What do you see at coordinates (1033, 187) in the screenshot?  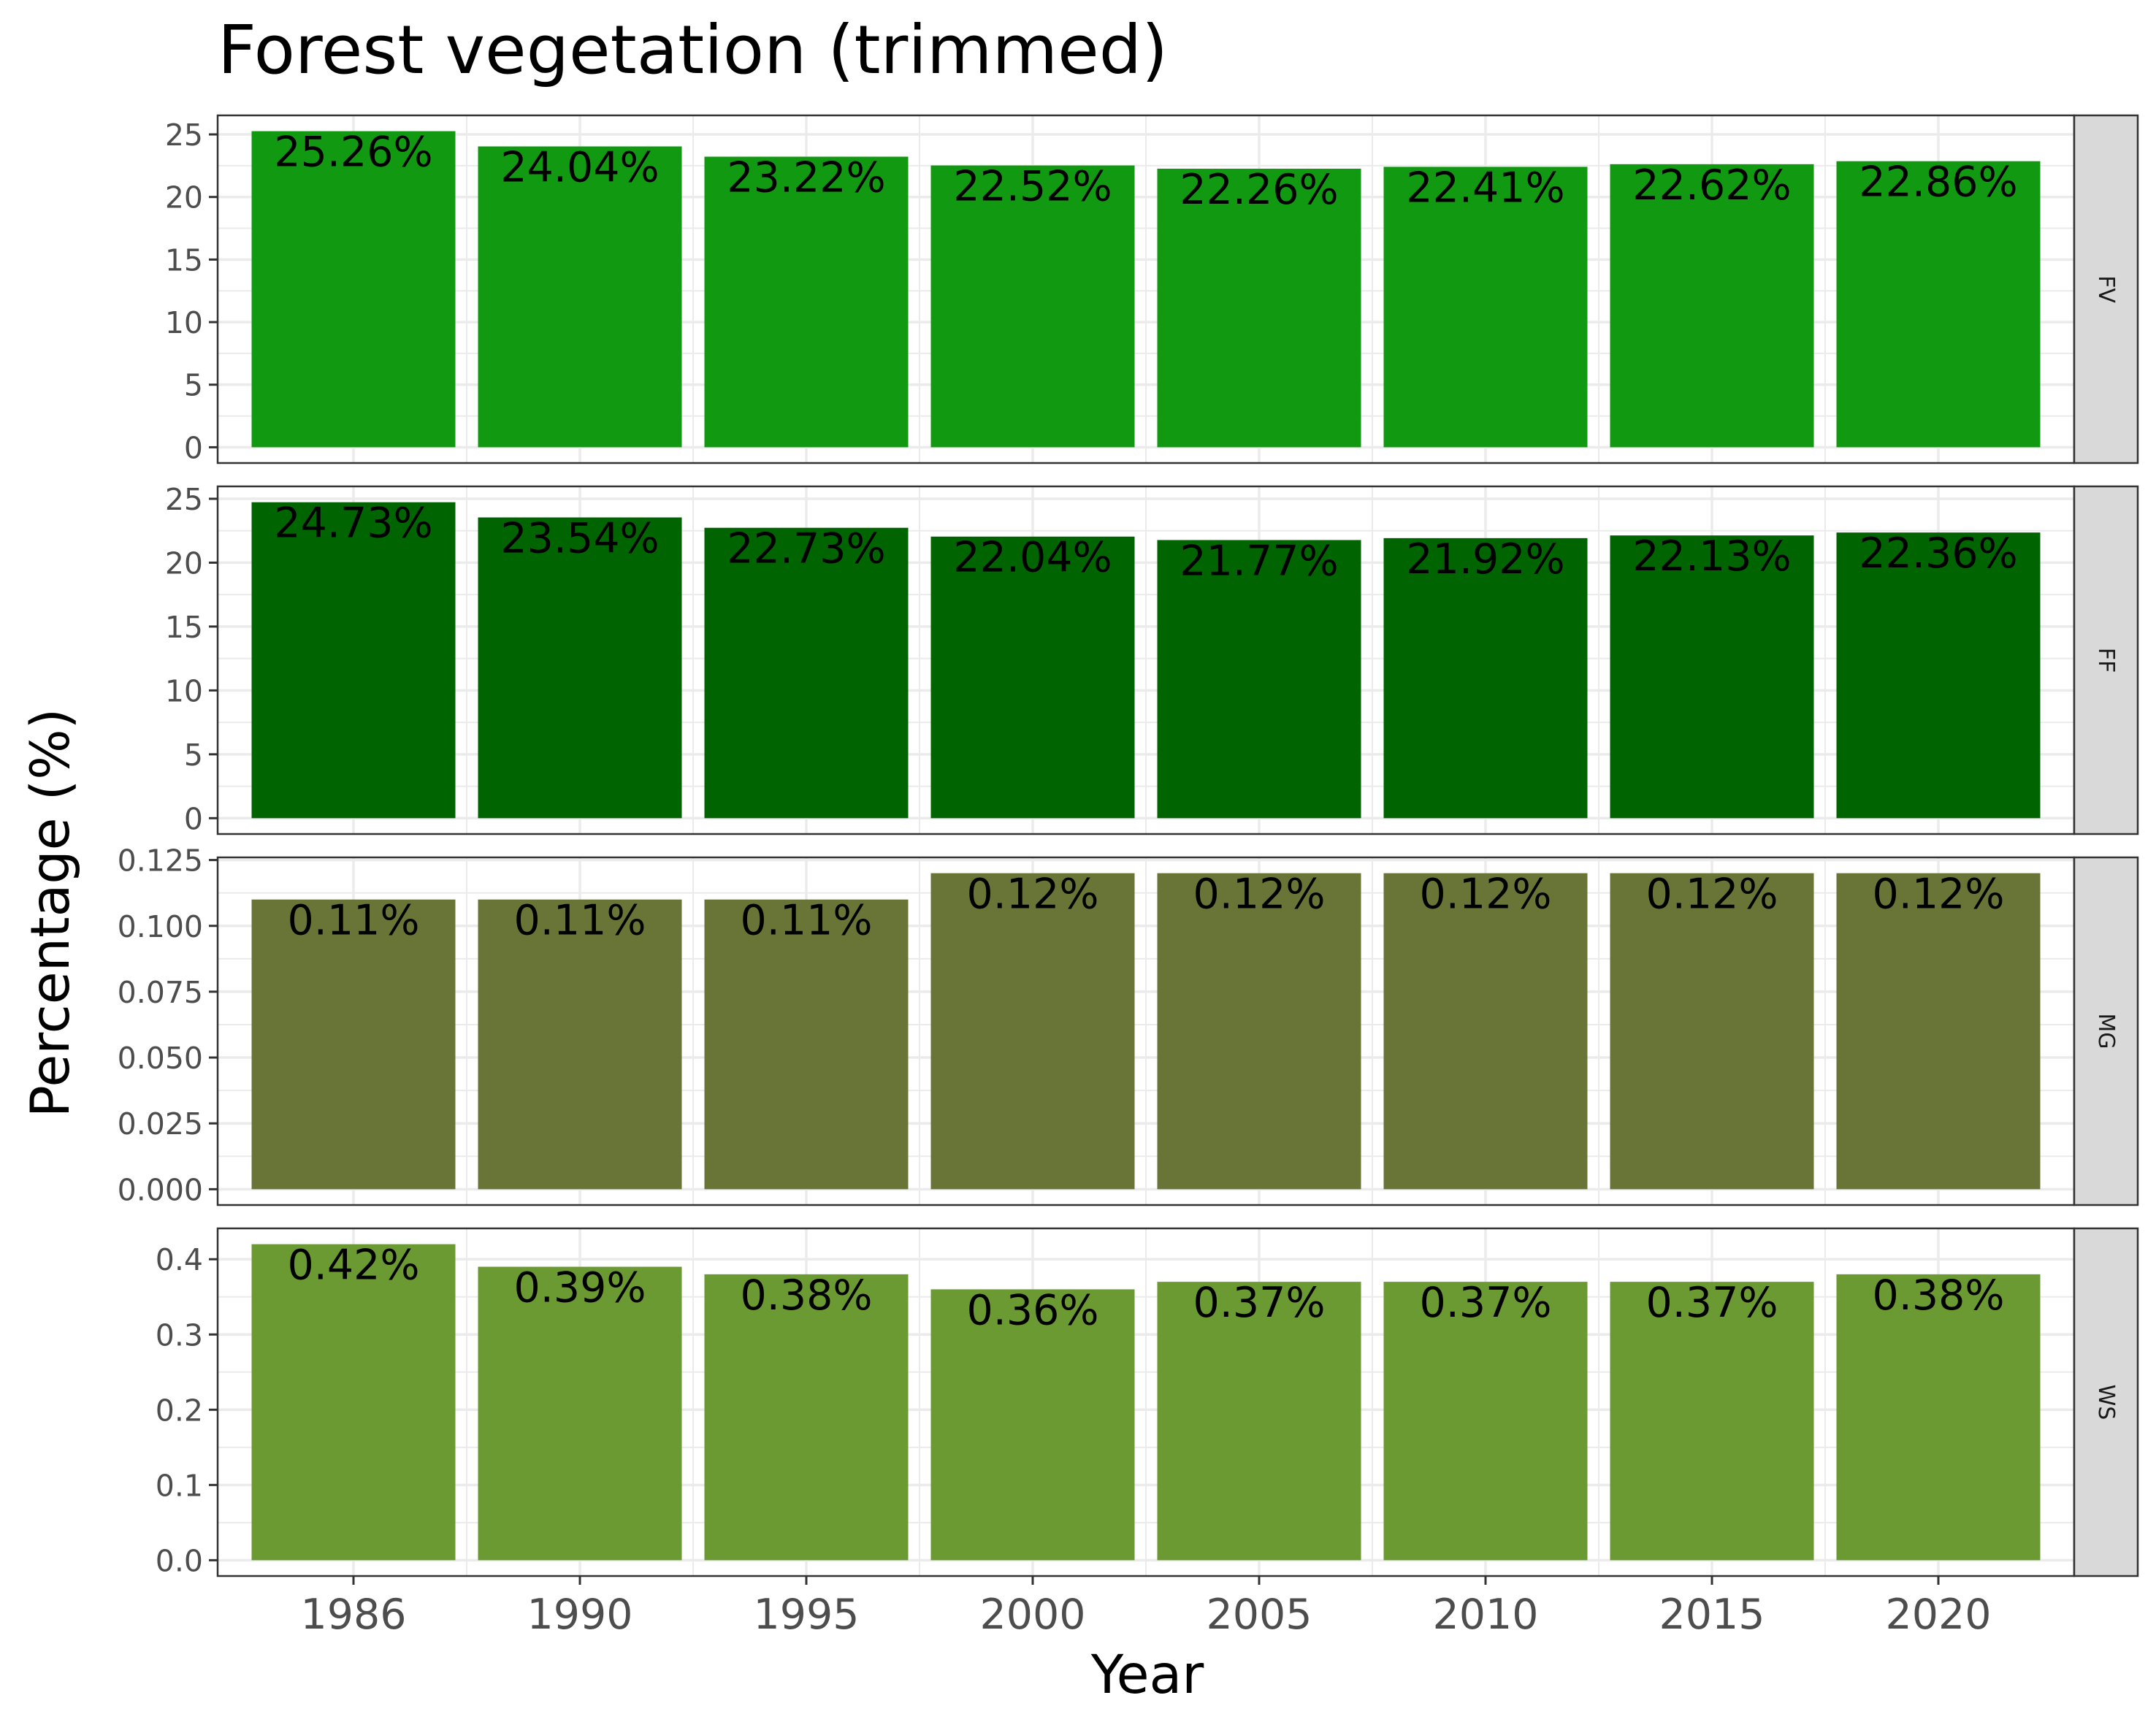 I see `data-label: 22.52%` at bounding box center [1033, 187].